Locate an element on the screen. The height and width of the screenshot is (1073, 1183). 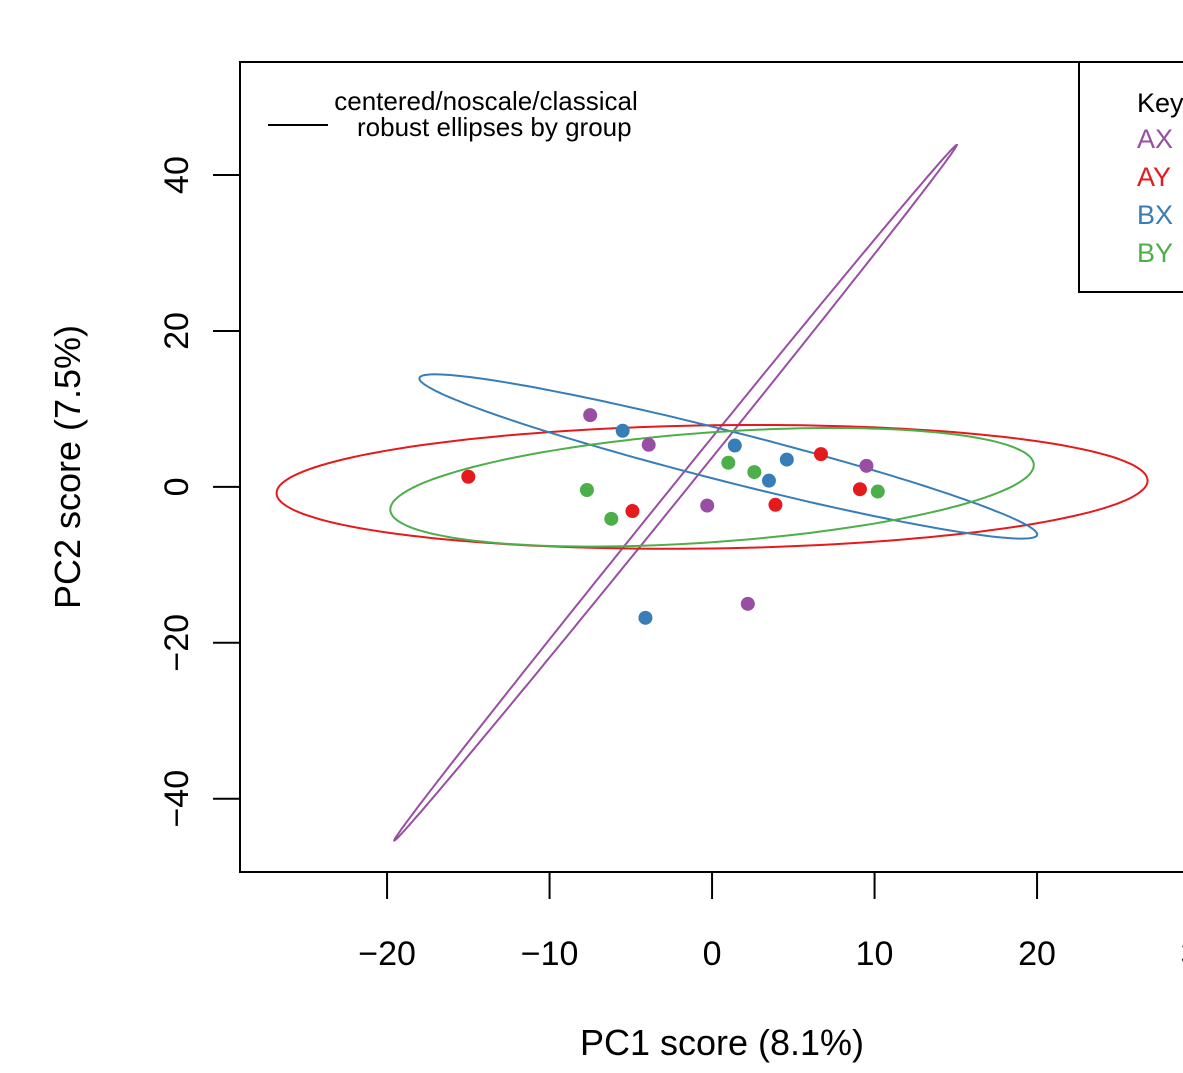
legend-entry: AX is located at coordinates (1155, 139).